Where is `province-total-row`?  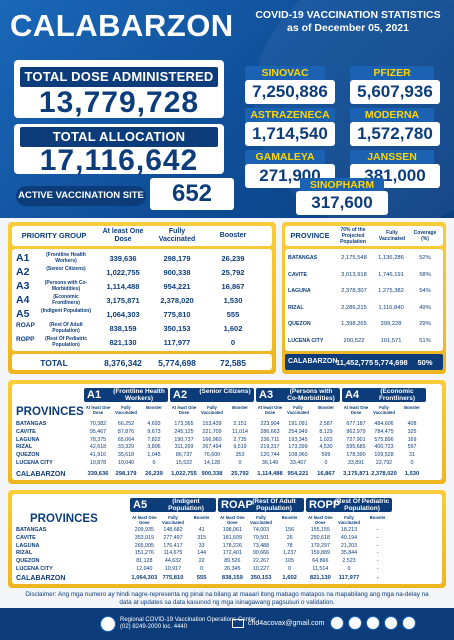
province-total-row is located at coordinates (364, 362).